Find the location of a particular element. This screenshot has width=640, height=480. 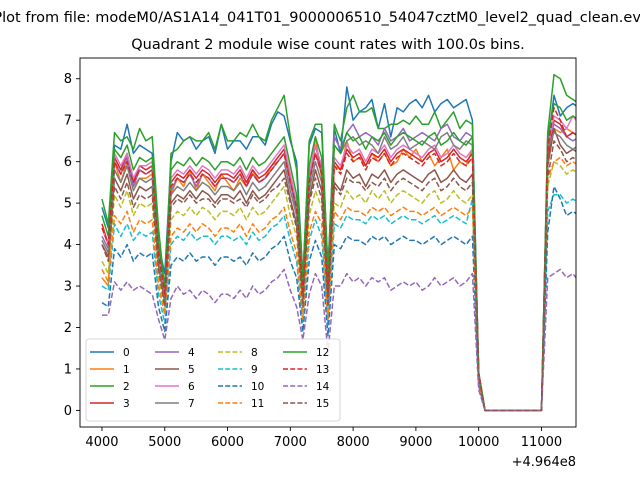

x-tick-label: 7000 is located at coordinates (290, 442).